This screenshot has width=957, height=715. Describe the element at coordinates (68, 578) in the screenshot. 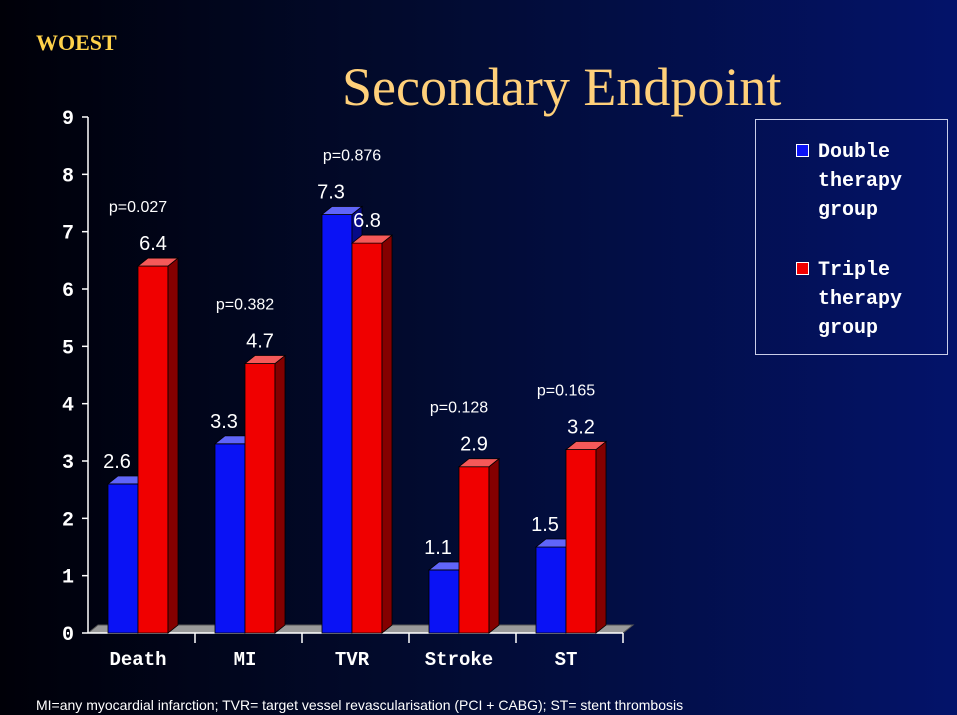

I see `y-tick-label: 1` at that location.